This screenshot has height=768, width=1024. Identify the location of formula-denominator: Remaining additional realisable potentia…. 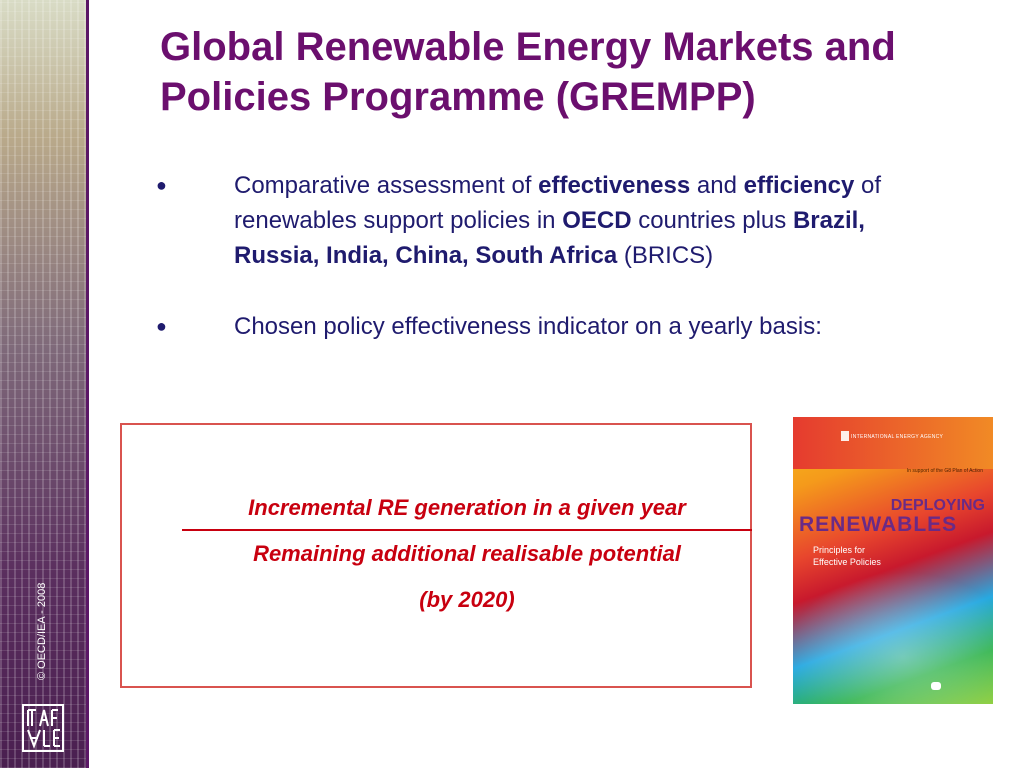
(467, 553).